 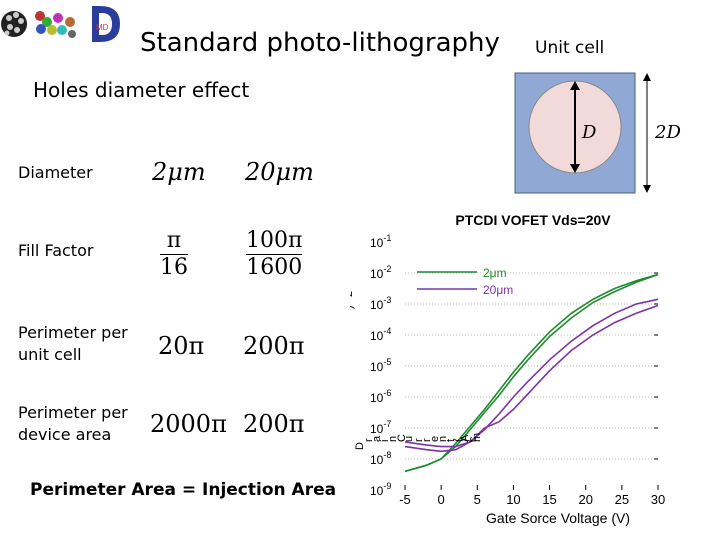 I want to click on slide-title: Standard photo-lithography, so click(x=320, y=43).